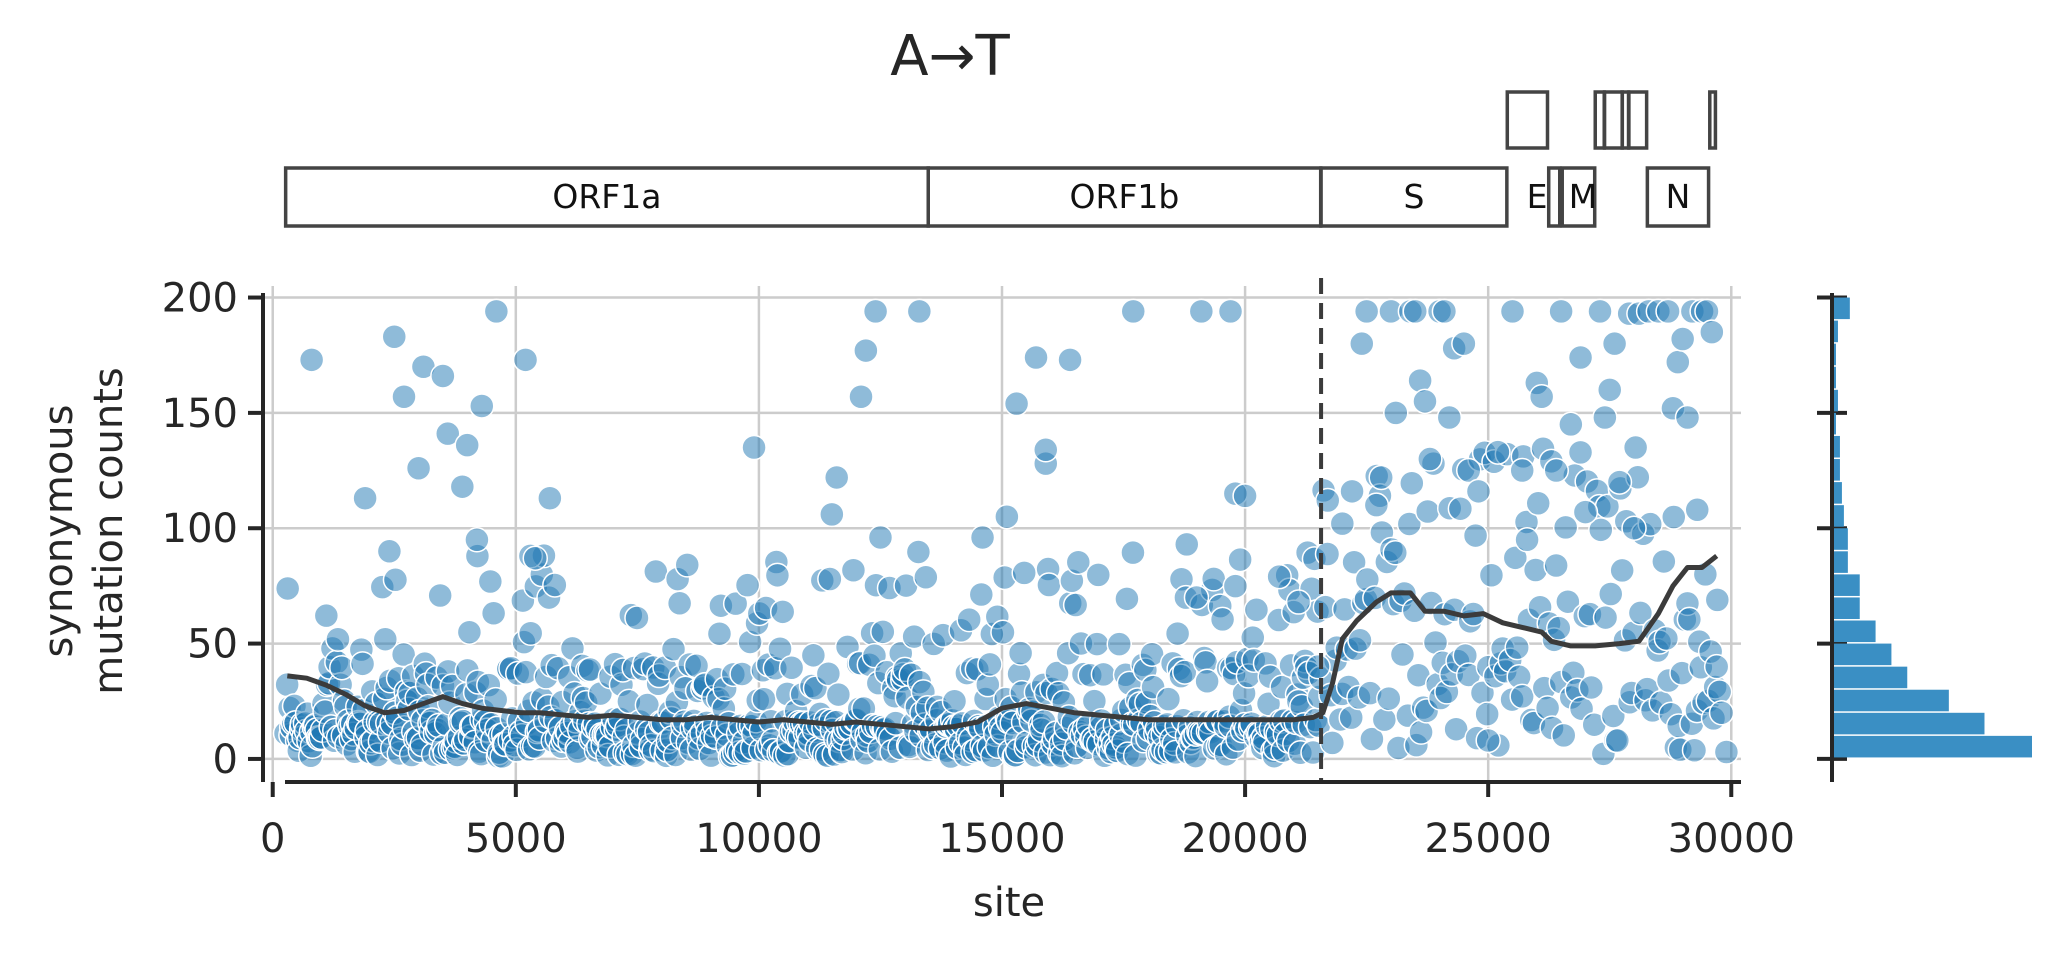  Describe the element at coordinates (1924, 537) in the screenshot. I see `marginal-histogram` at that location.